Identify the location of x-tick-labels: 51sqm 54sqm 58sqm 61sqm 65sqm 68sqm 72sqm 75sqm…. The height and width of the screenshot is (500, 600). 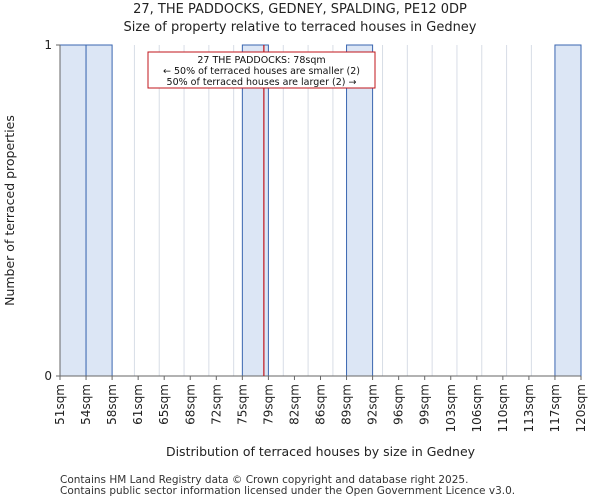
(320, 404).